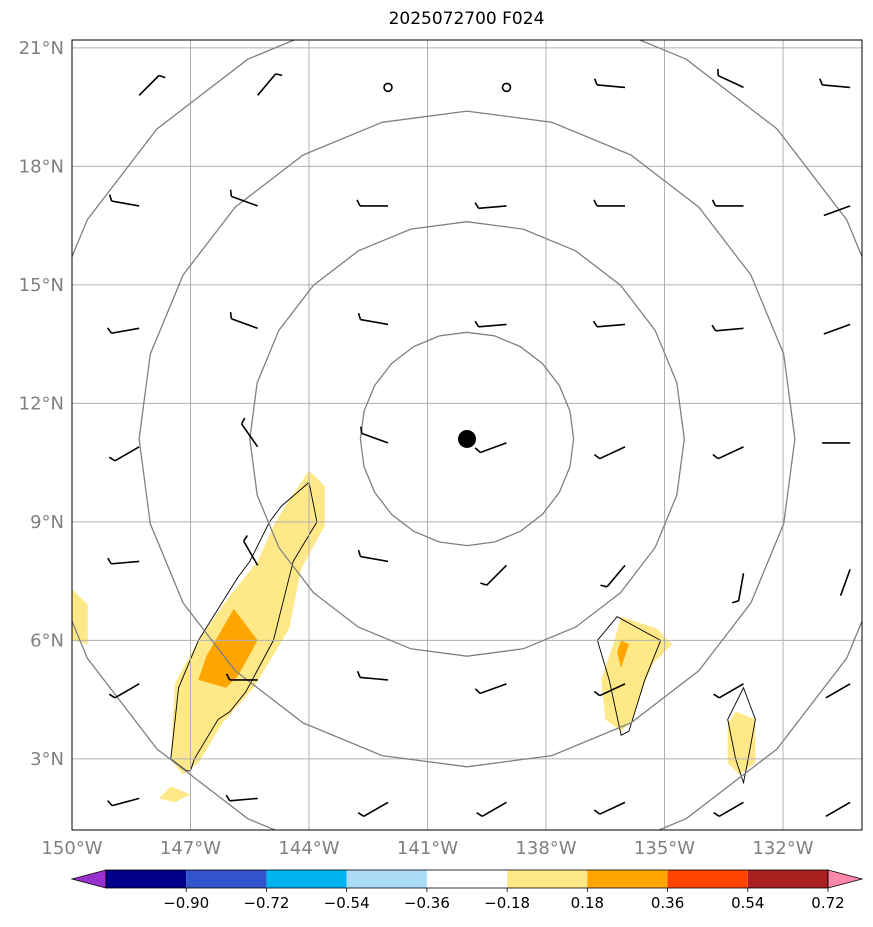 This screenshot has width=873, height=927. I want to click on colorbar-tick-label: 0.18, so click(587, 903).